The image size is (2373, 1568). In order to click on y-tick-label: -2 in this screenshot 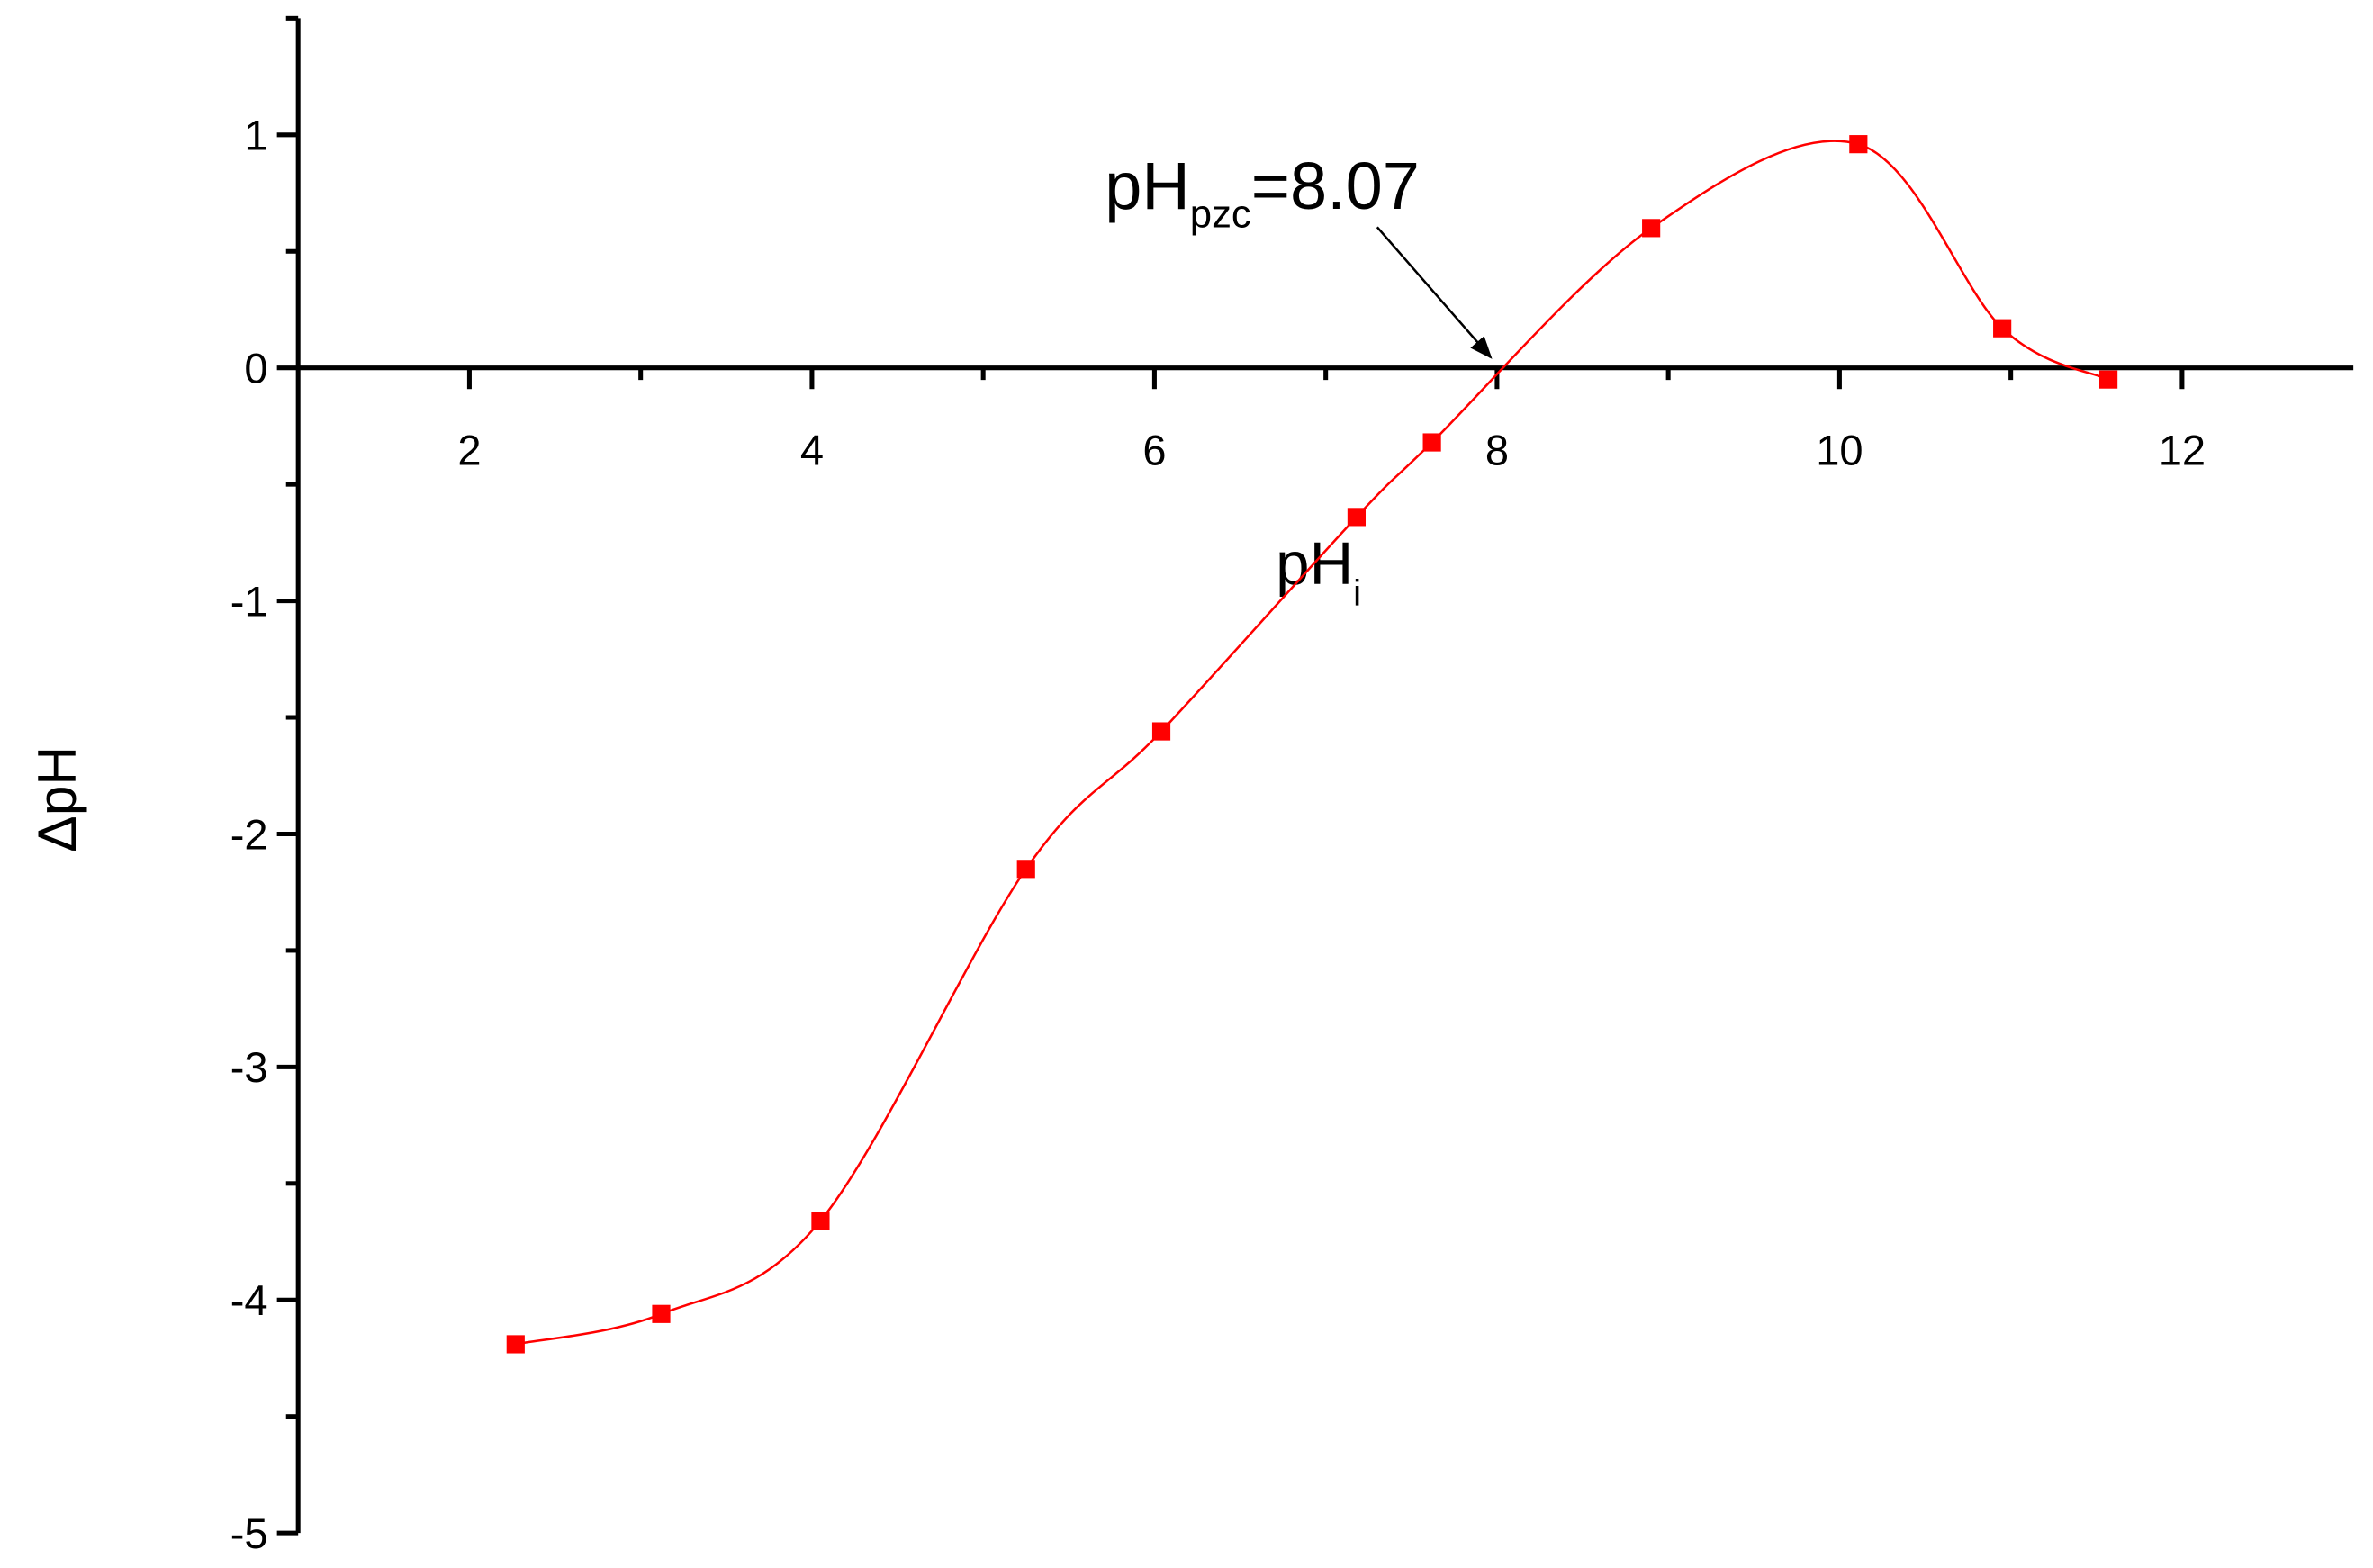, I will do `click(249, 834)`.